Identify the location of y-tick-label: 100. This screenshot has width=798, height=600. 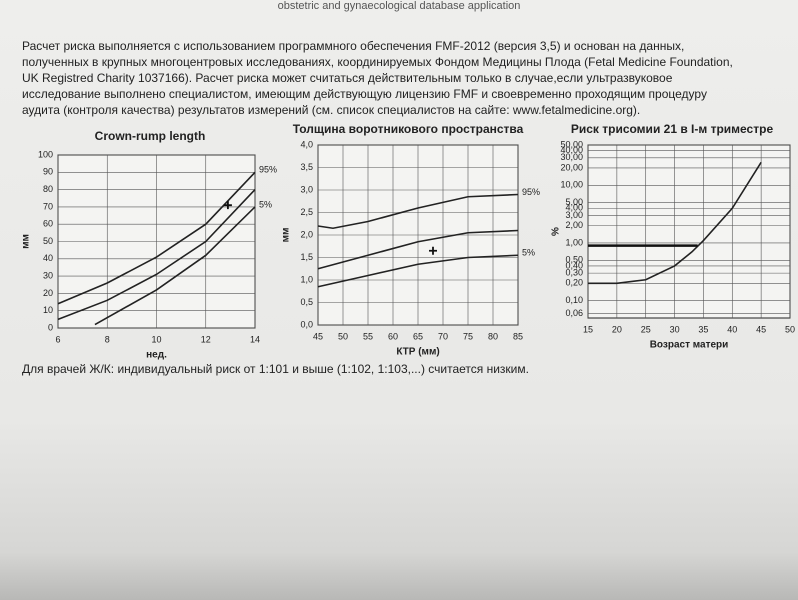
(45, 154).